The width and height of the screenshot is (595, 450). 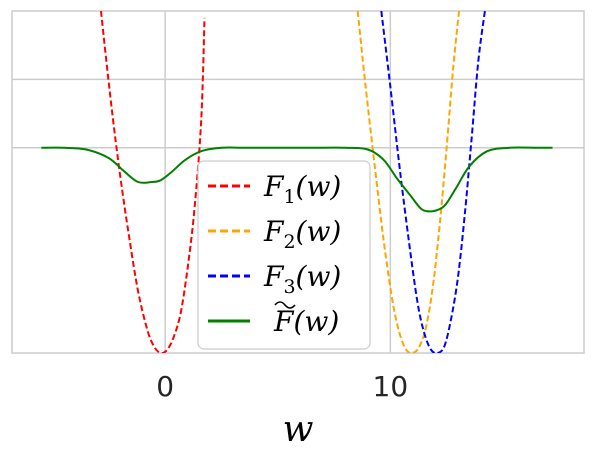 What do you see at coordinates (306, 321) in the screenshot?
I see `legend-label-ftilde: F(w)` at bounding box center [306, 321].